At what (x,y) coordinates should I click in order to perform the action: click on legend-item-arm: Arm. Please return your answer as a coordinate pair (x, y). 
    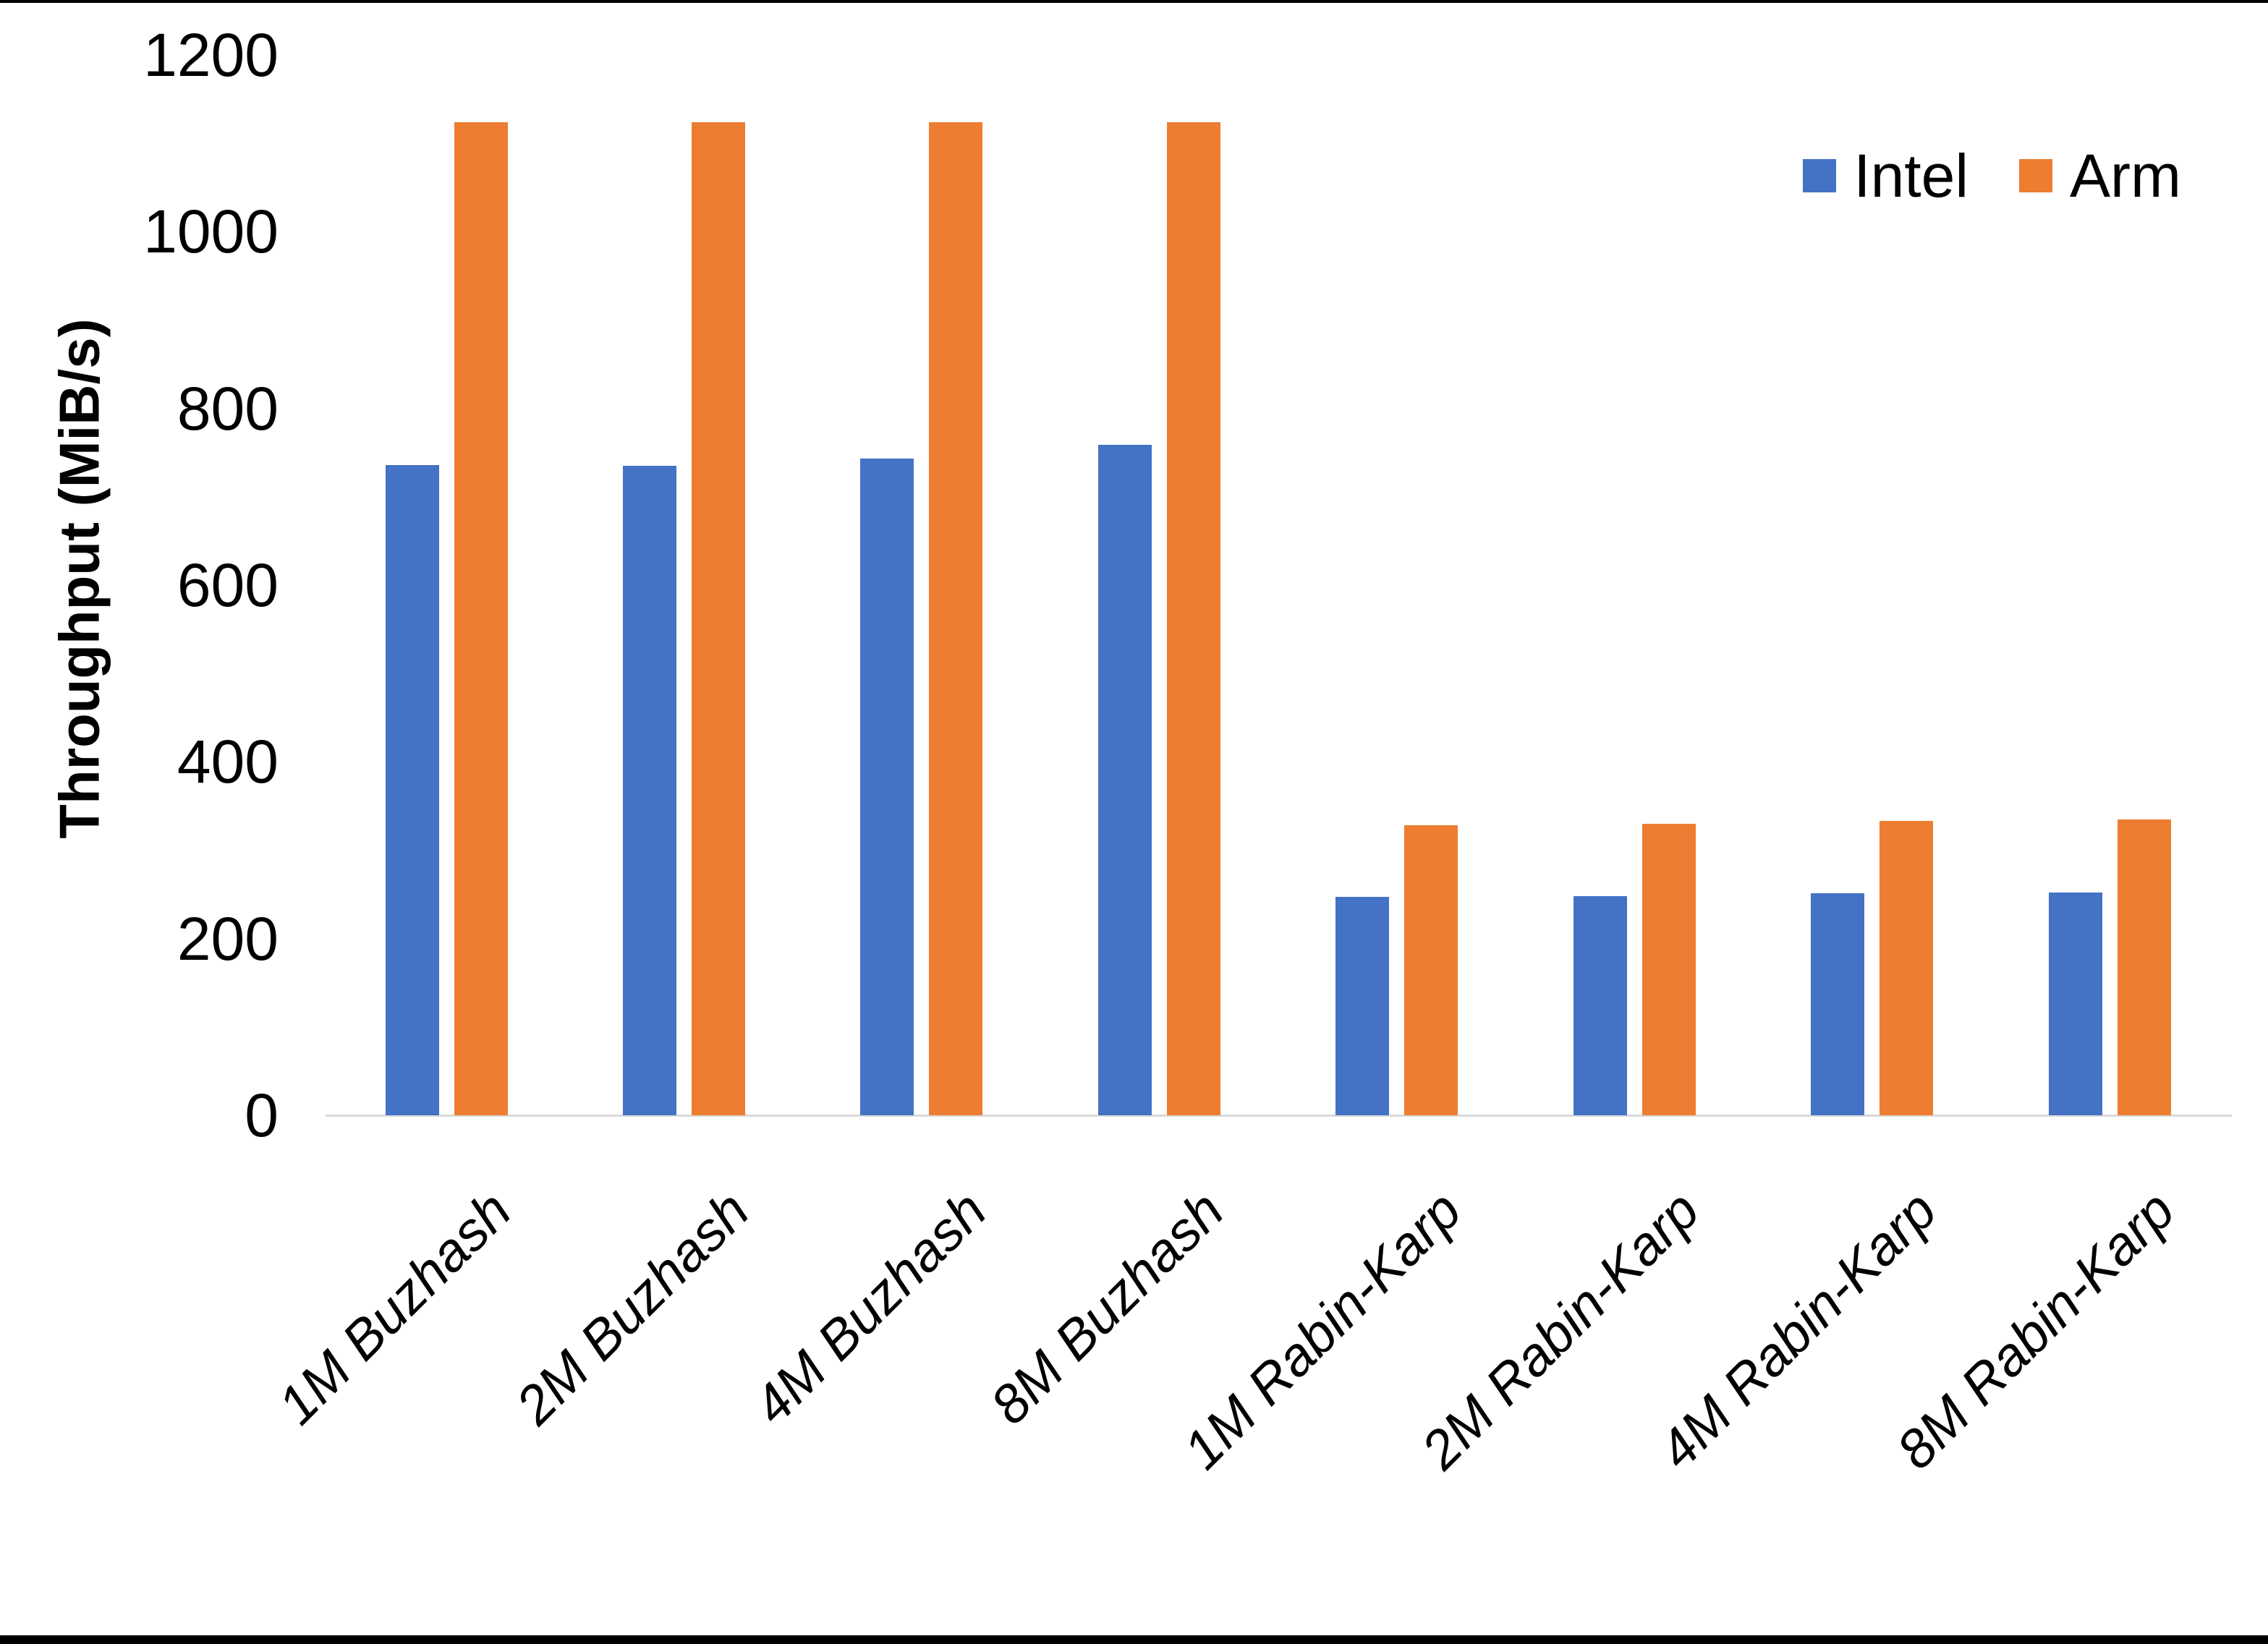
    Looking at the image, I should click on (2100, 175).